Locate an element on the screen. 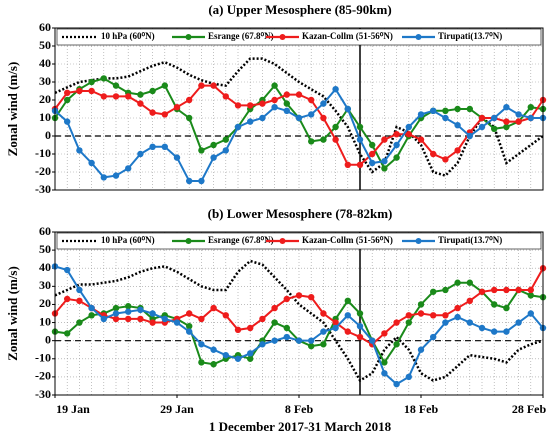 This screenshot has height=445, width=550. y-tick-label: 40 is located at coordinates (45, 63).